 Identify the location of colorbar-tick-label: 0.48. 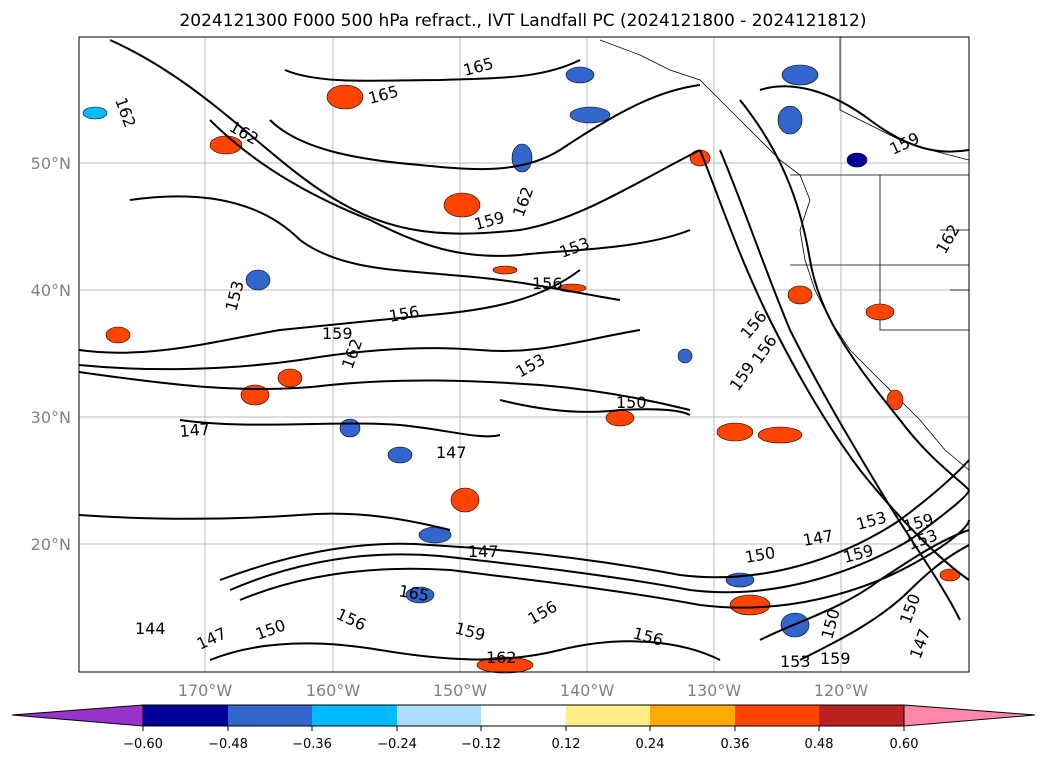
(819, 744).